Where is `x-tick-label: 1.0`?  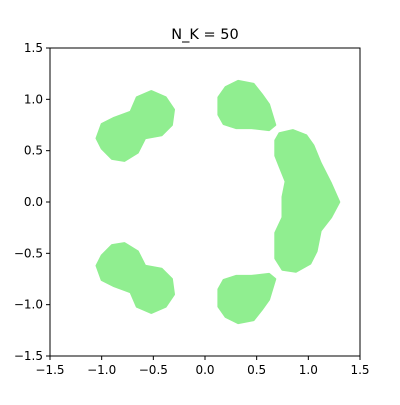
x-tick-label: 1.0 is located at coordinates (308, 370).